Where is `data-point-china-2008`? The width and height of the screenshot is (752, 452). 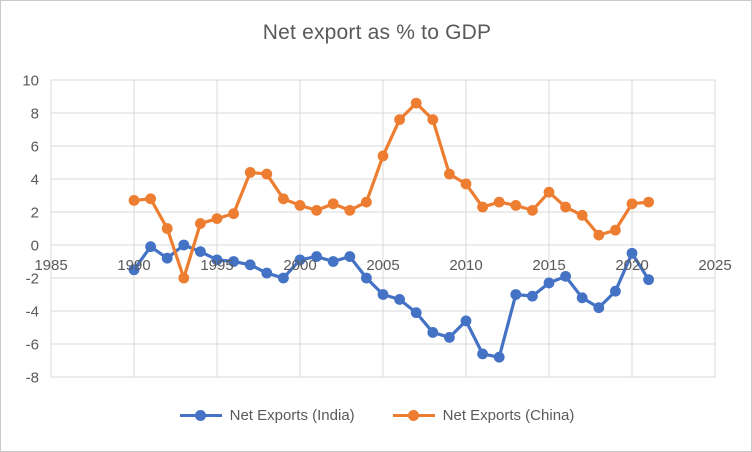
data-point-china-2008 is located at coordinates (433, 119).